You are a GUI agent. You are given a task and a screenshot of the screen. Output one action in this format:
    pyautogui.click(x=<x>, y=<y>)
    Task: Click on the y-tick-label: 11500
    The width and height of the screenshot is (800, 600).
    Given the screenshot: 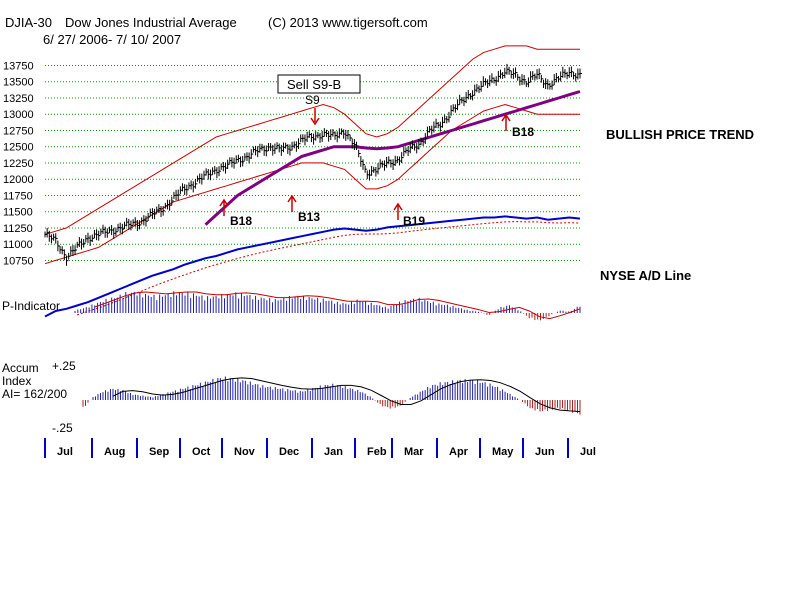 What is the action you would take?
    pyautogui.click(x=18, y=213)
    